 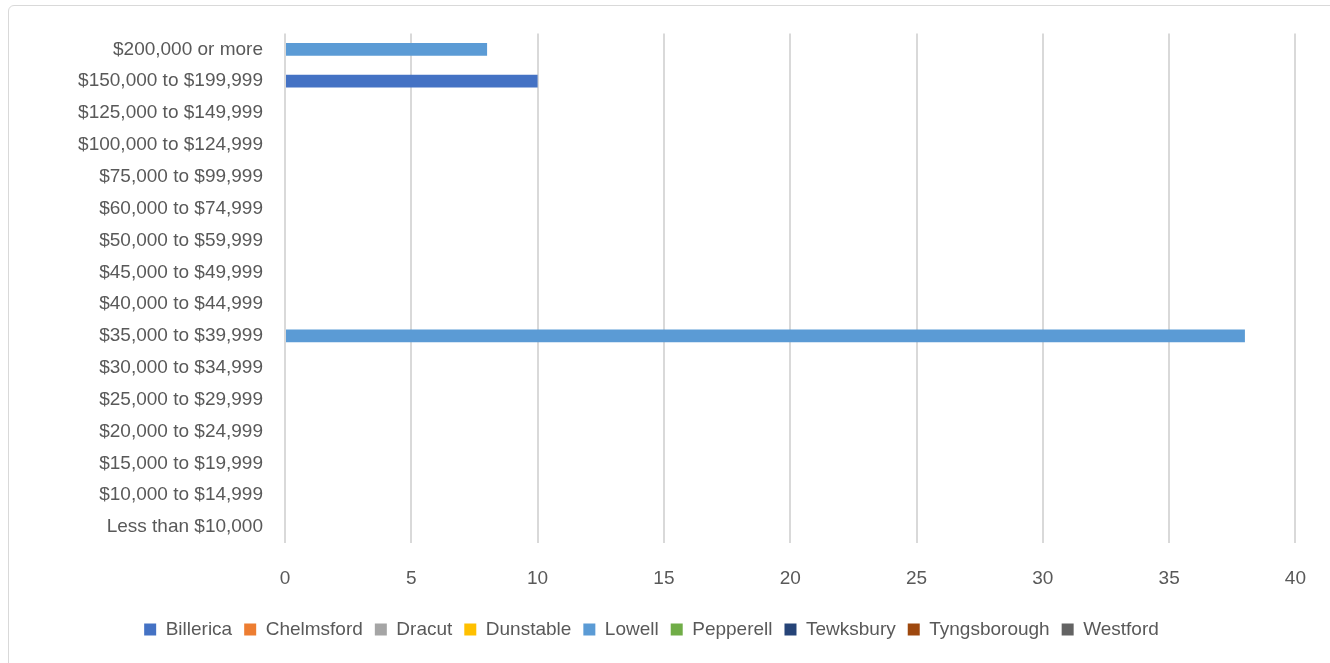 What do you see at coordinates (181, 367) in the screenshot?
I see `y-tick-label: $30,000 to $34,999` at bounding box center [181, 367].